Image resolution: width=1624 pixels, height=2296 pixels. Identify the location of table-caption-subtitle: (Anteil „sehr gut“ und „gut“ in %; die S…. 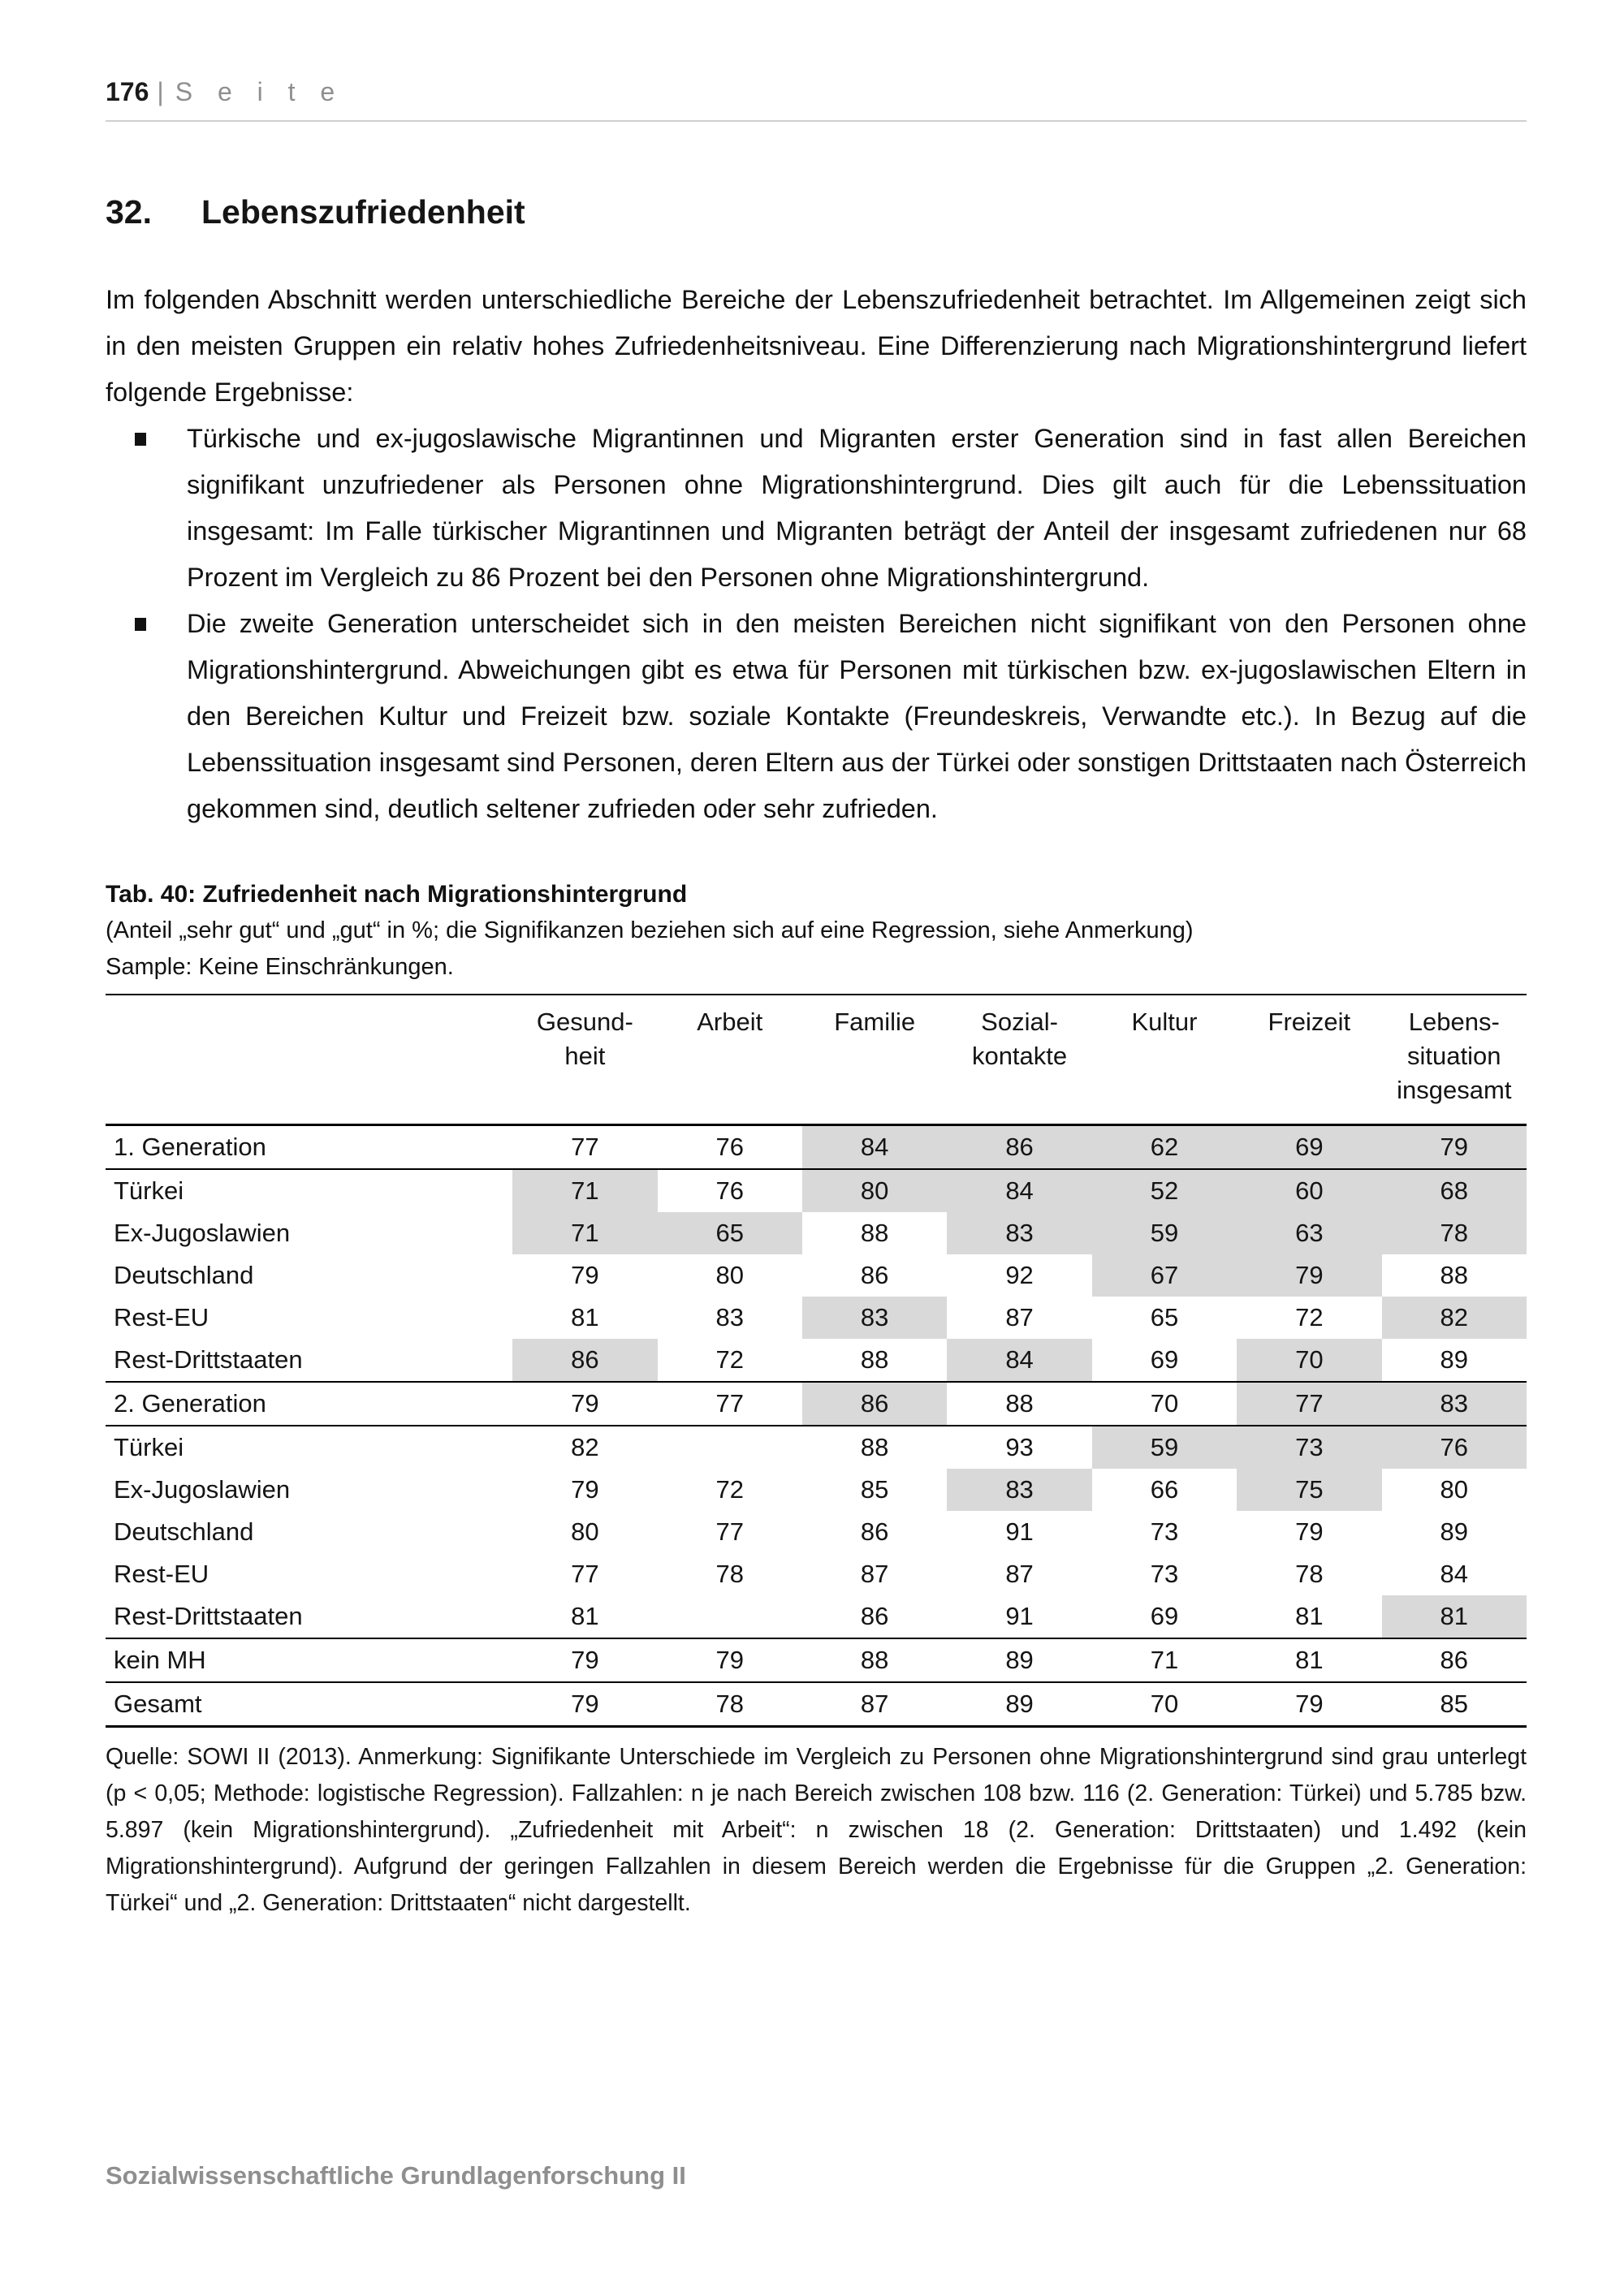
(650, 930).